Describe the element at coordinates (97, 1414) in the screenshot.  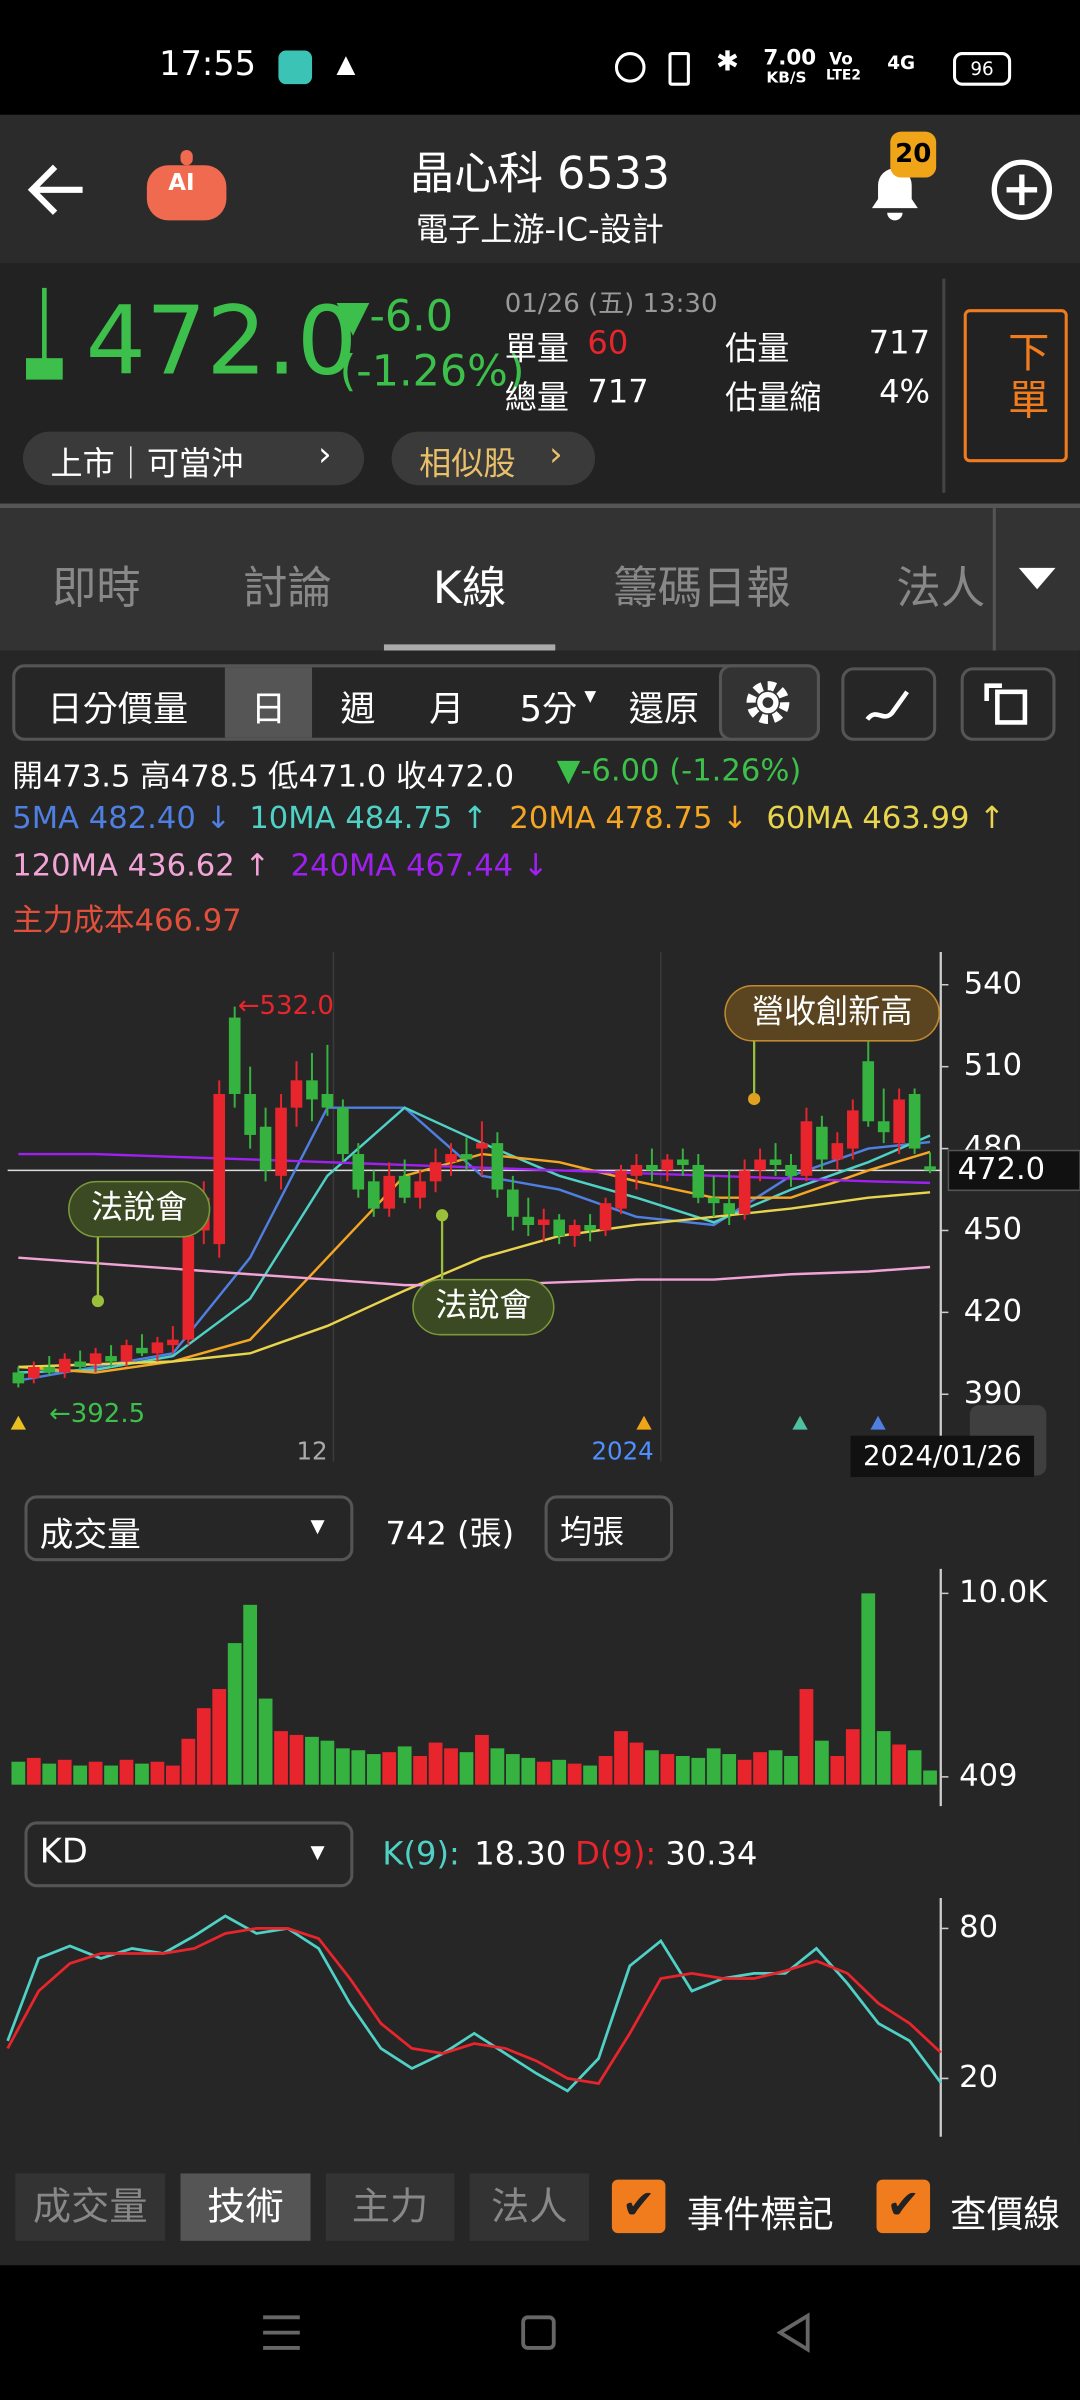
I see `low-label: ←392.5` at that location.